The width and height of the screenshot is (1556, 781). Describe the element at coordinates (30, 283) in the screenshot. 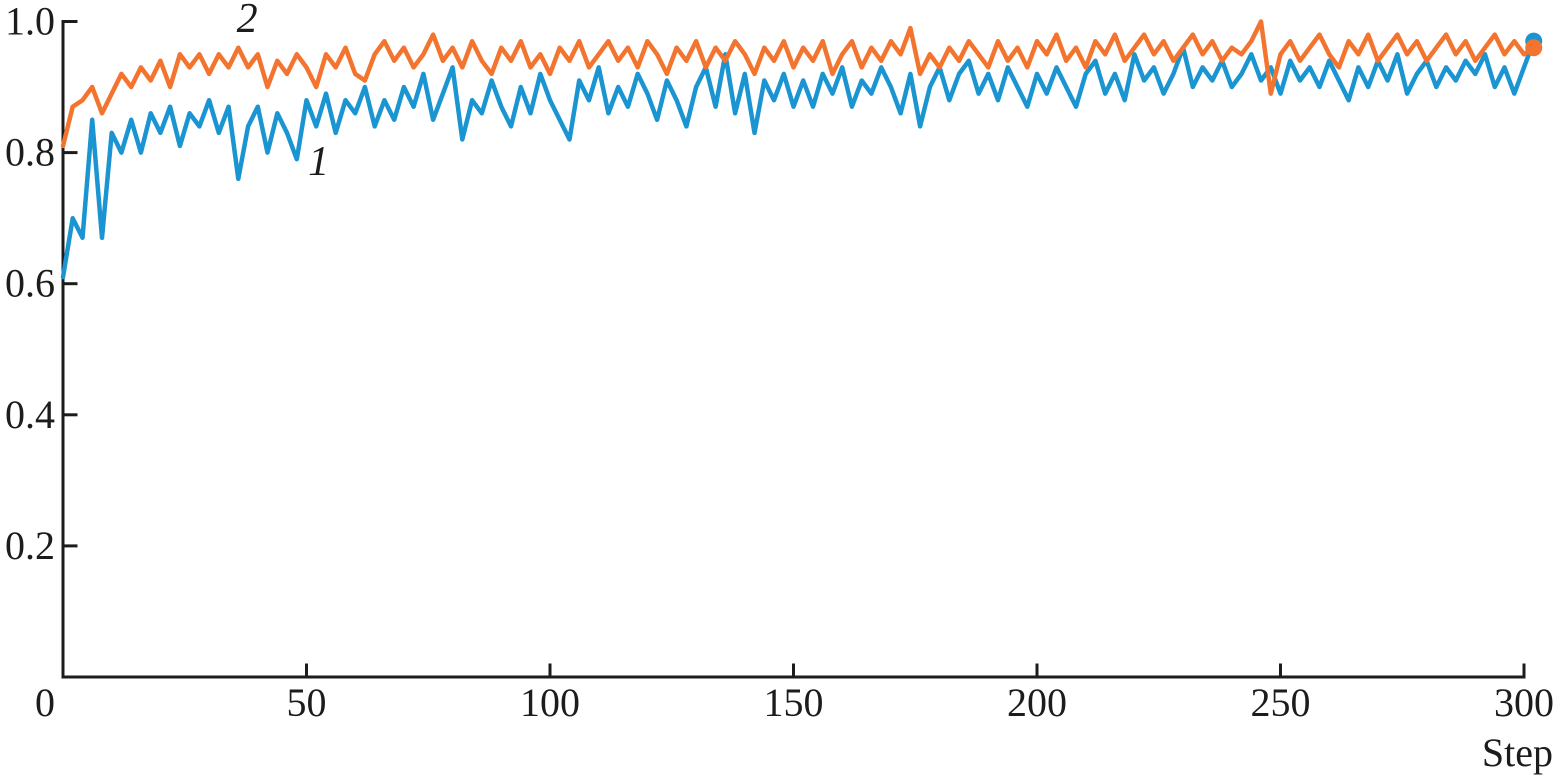

I see `y-tick-label: 0.6` at that location.